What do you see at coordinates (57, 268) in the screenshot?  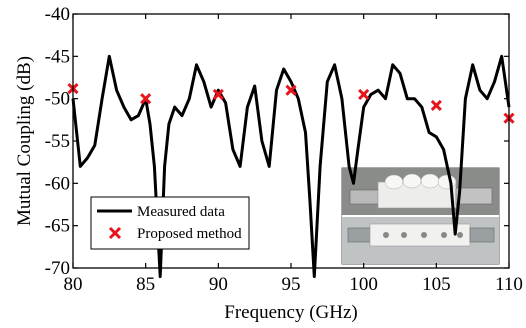 I see `y-tick-label: -70` at bounding box center [57, 268].